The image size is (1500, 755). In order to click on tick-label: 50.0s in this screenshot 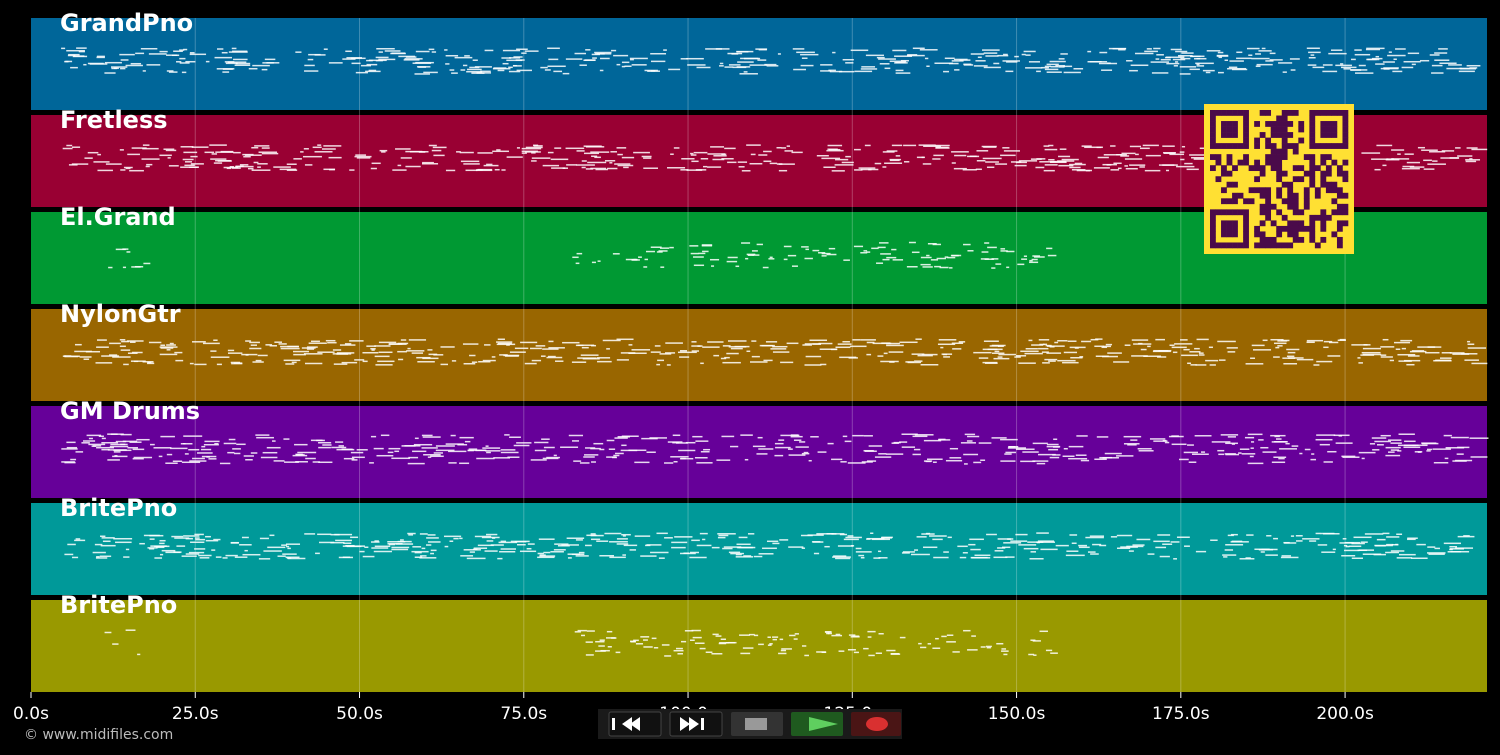, I will do `click(359, 714)`.